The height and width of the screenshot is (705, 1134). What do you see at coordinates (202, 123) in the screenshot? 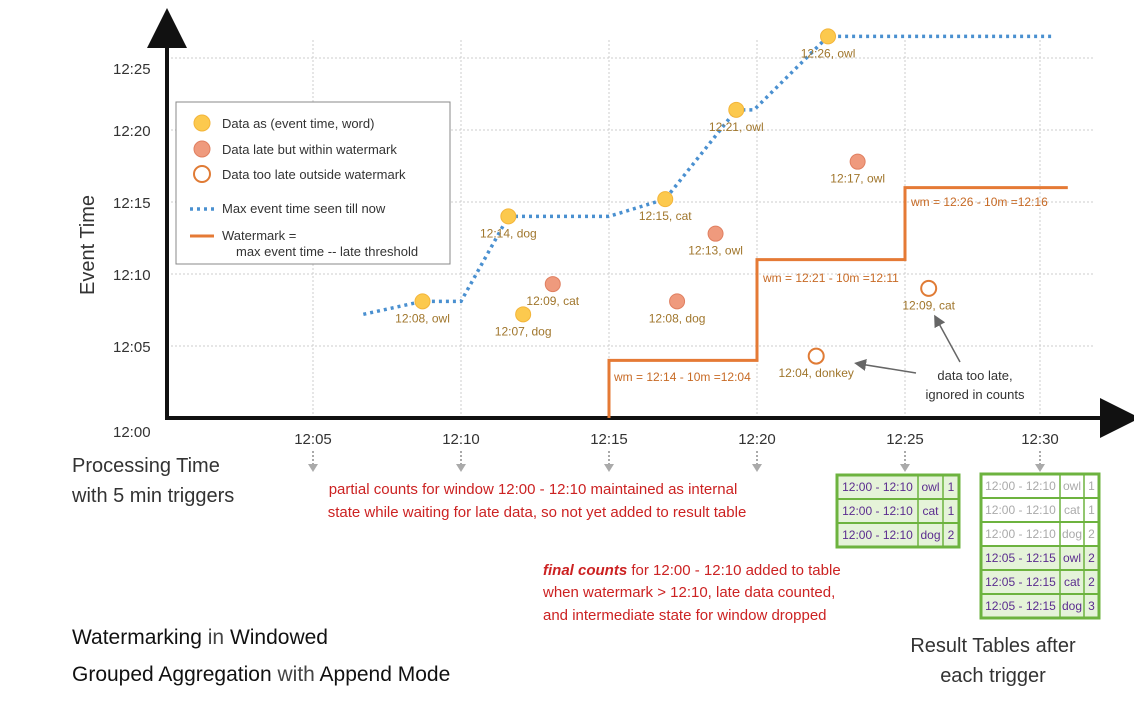
I see `legend-marker-on-time` at bounding box center [202, 123].